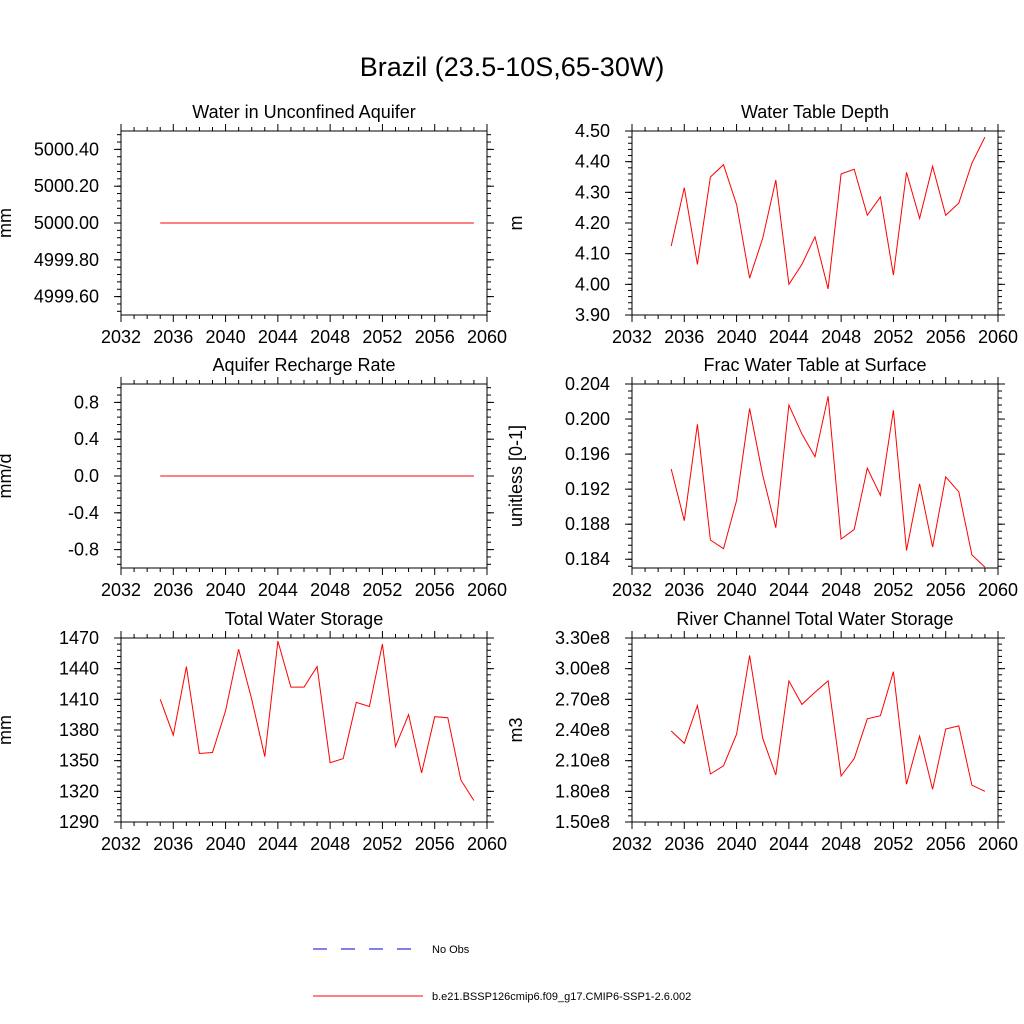 Image resolution: width=1024 pixels, height=1024 pixels. Describe the element at coordinates (79, 791) in the screenshot. I see `y-tick-label: 1320` at that location.